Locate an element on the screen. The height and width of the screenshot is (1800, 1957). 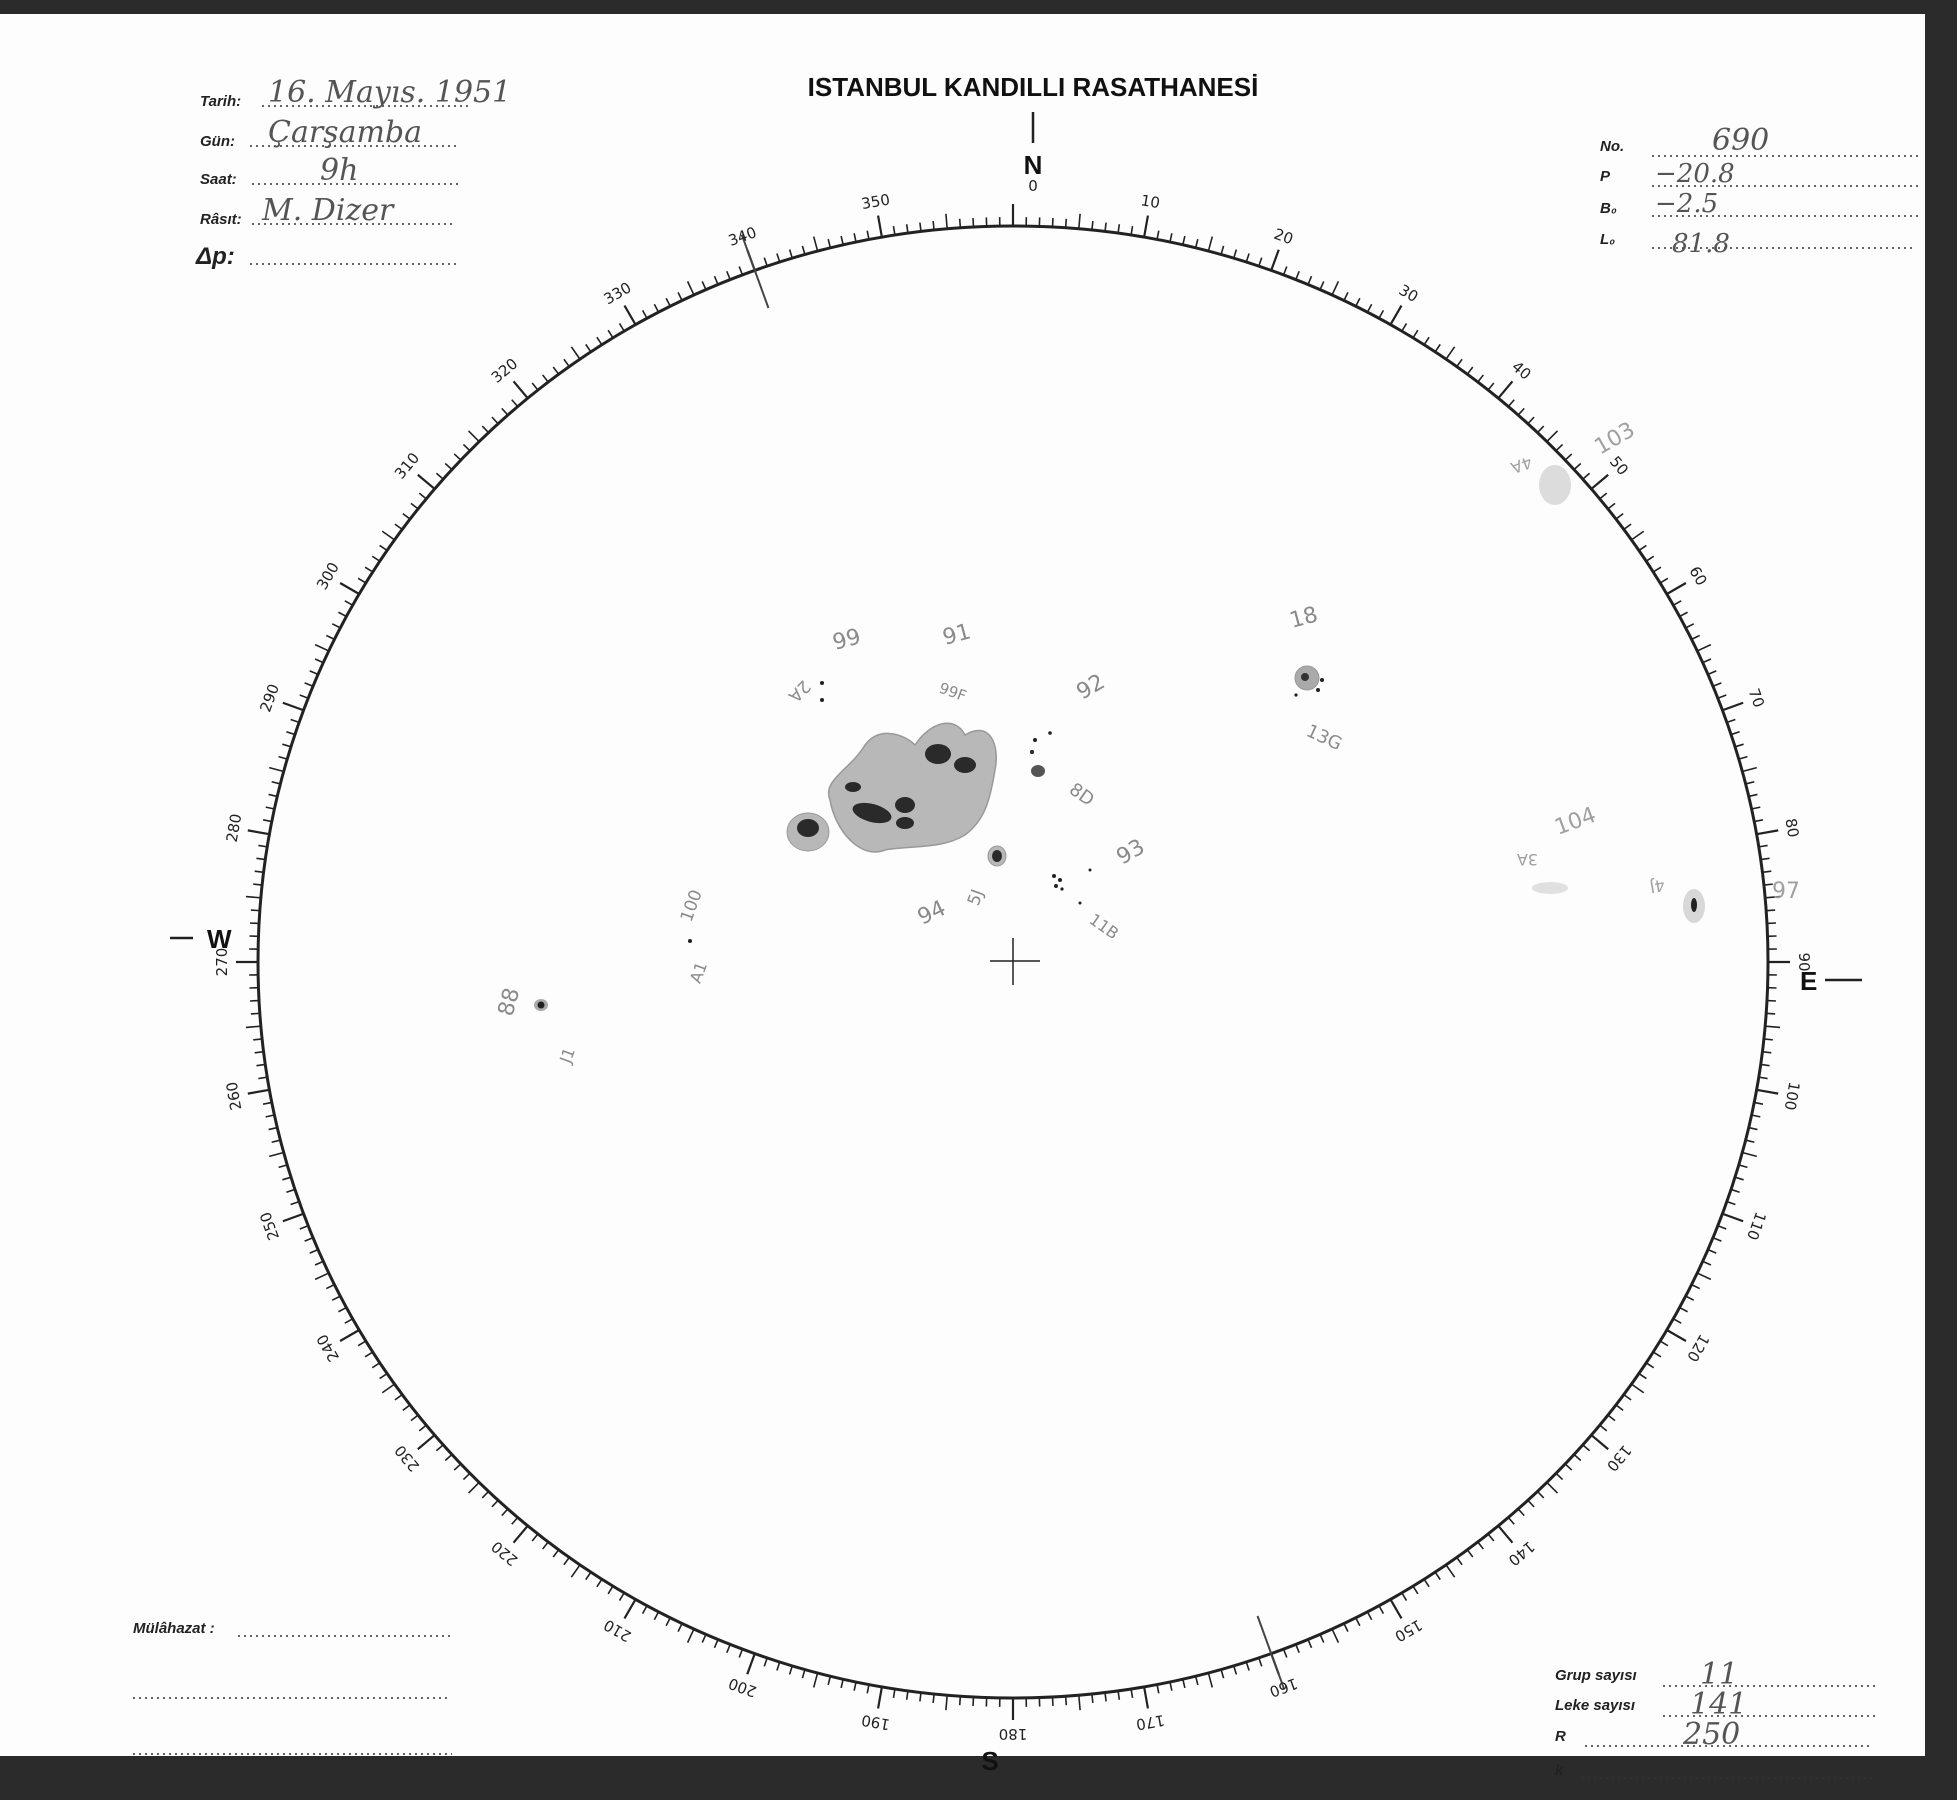
r-label: R is located at coordinates (1560, 1736).